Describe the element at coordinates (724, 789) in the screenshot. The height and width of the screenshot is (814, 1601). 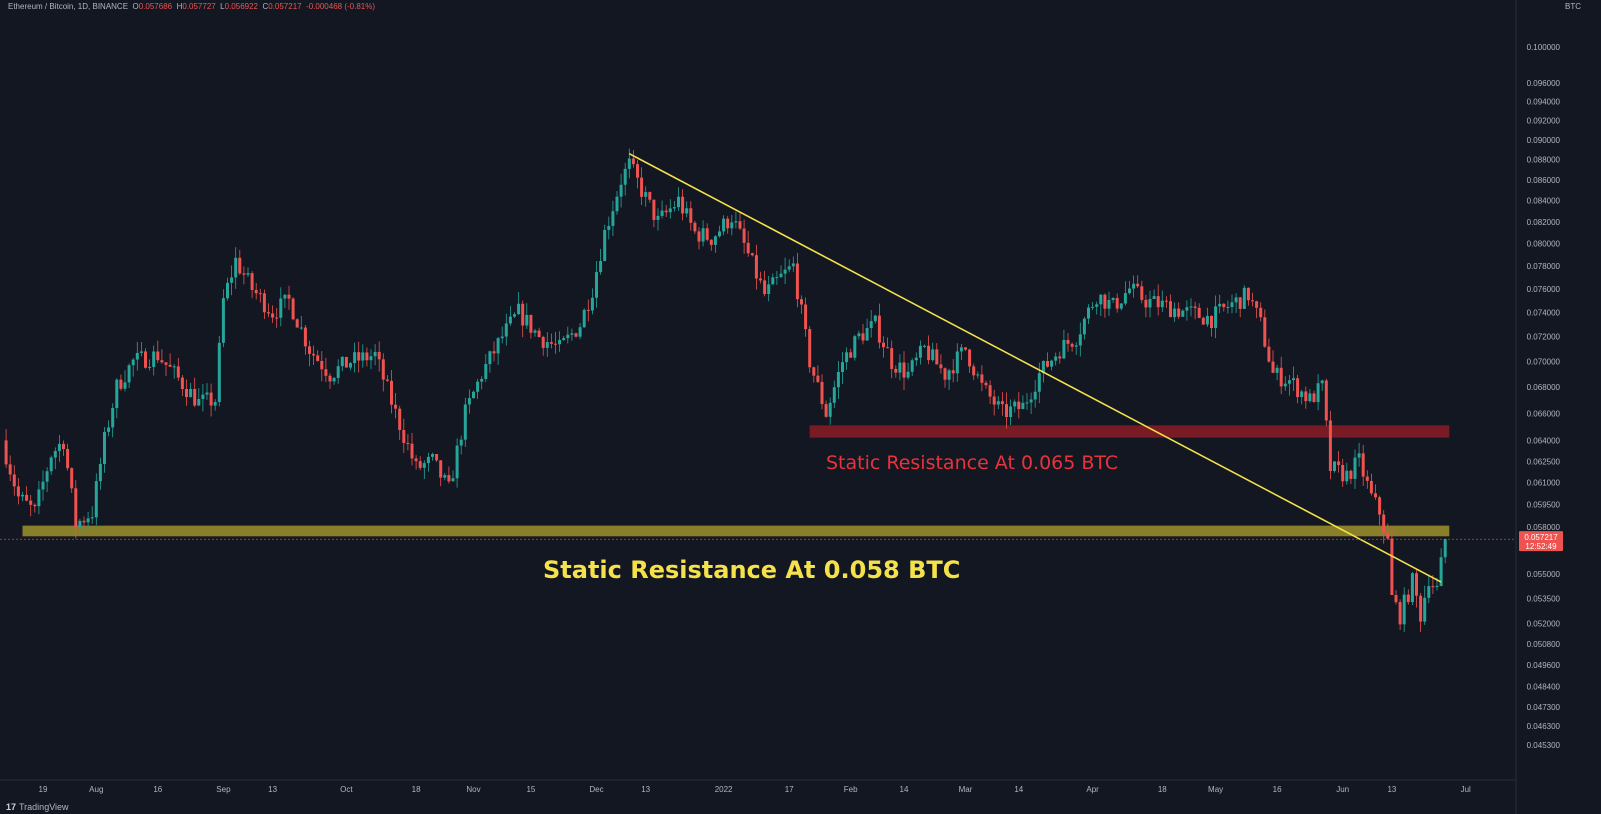
I see `time-tick-label: 2022` at that location.